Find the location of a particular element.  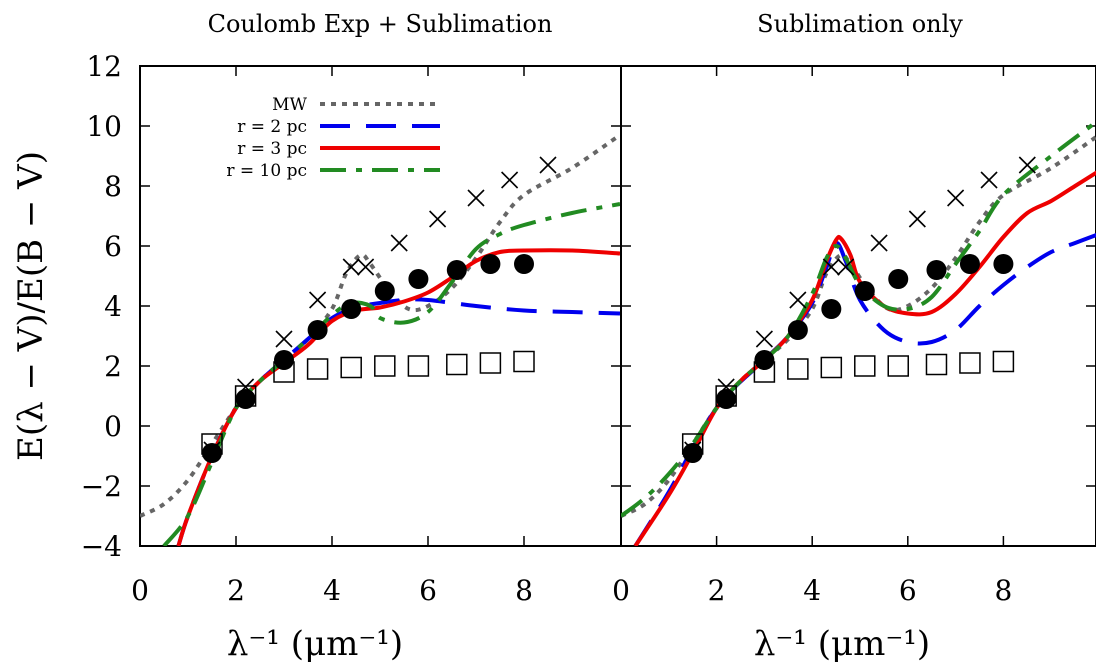

right-x-tick-label: 0 is located at coordinates (621, 590).